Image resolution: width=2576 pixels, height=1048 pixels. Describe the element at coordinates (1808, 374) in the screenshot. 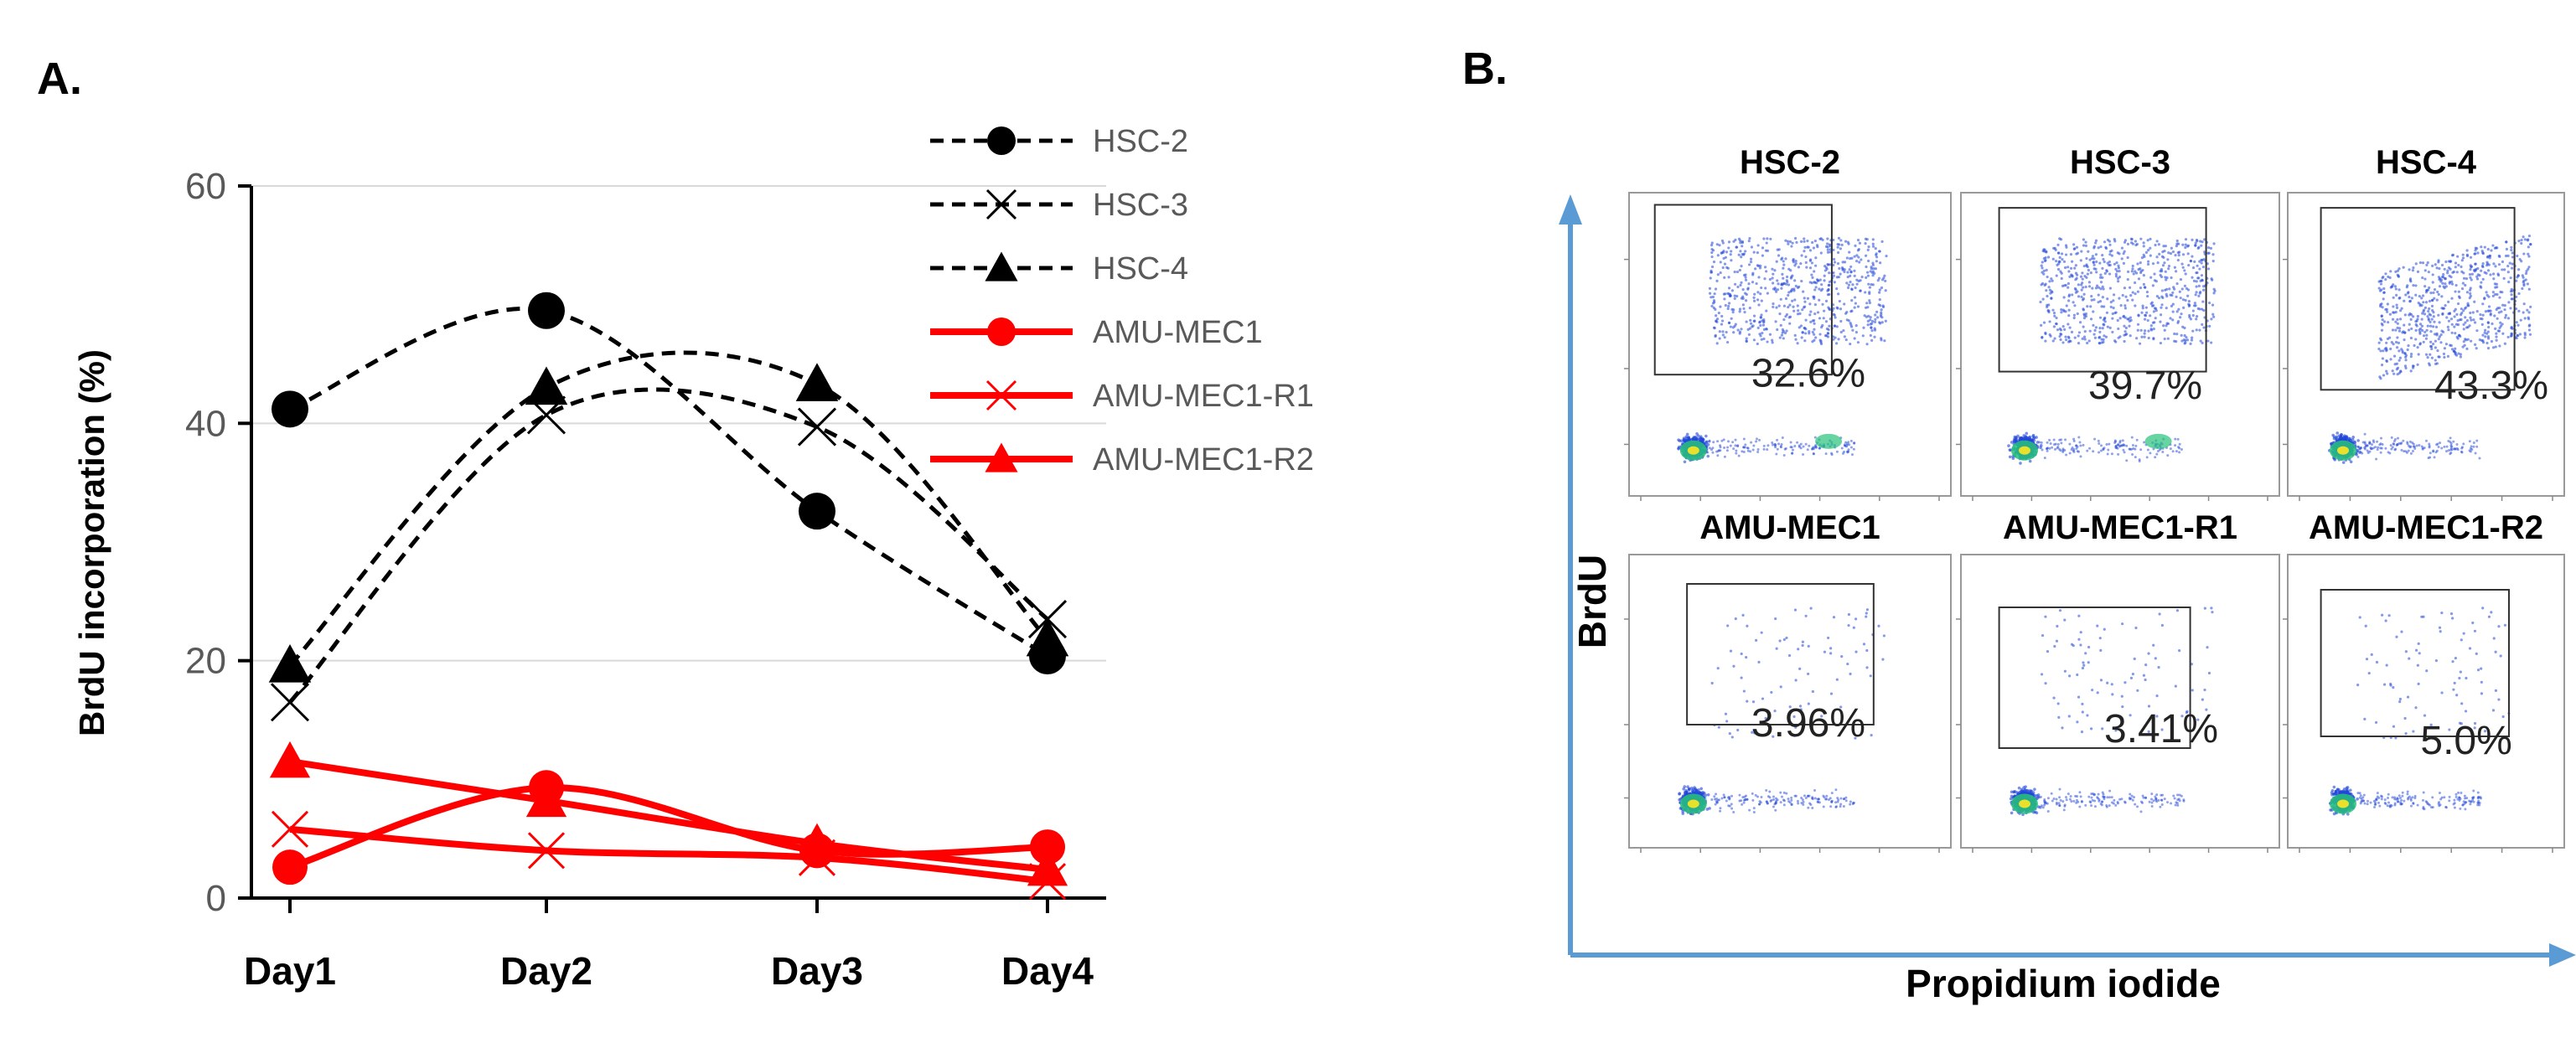

I see `gated-percent: 32.6%` at that location.